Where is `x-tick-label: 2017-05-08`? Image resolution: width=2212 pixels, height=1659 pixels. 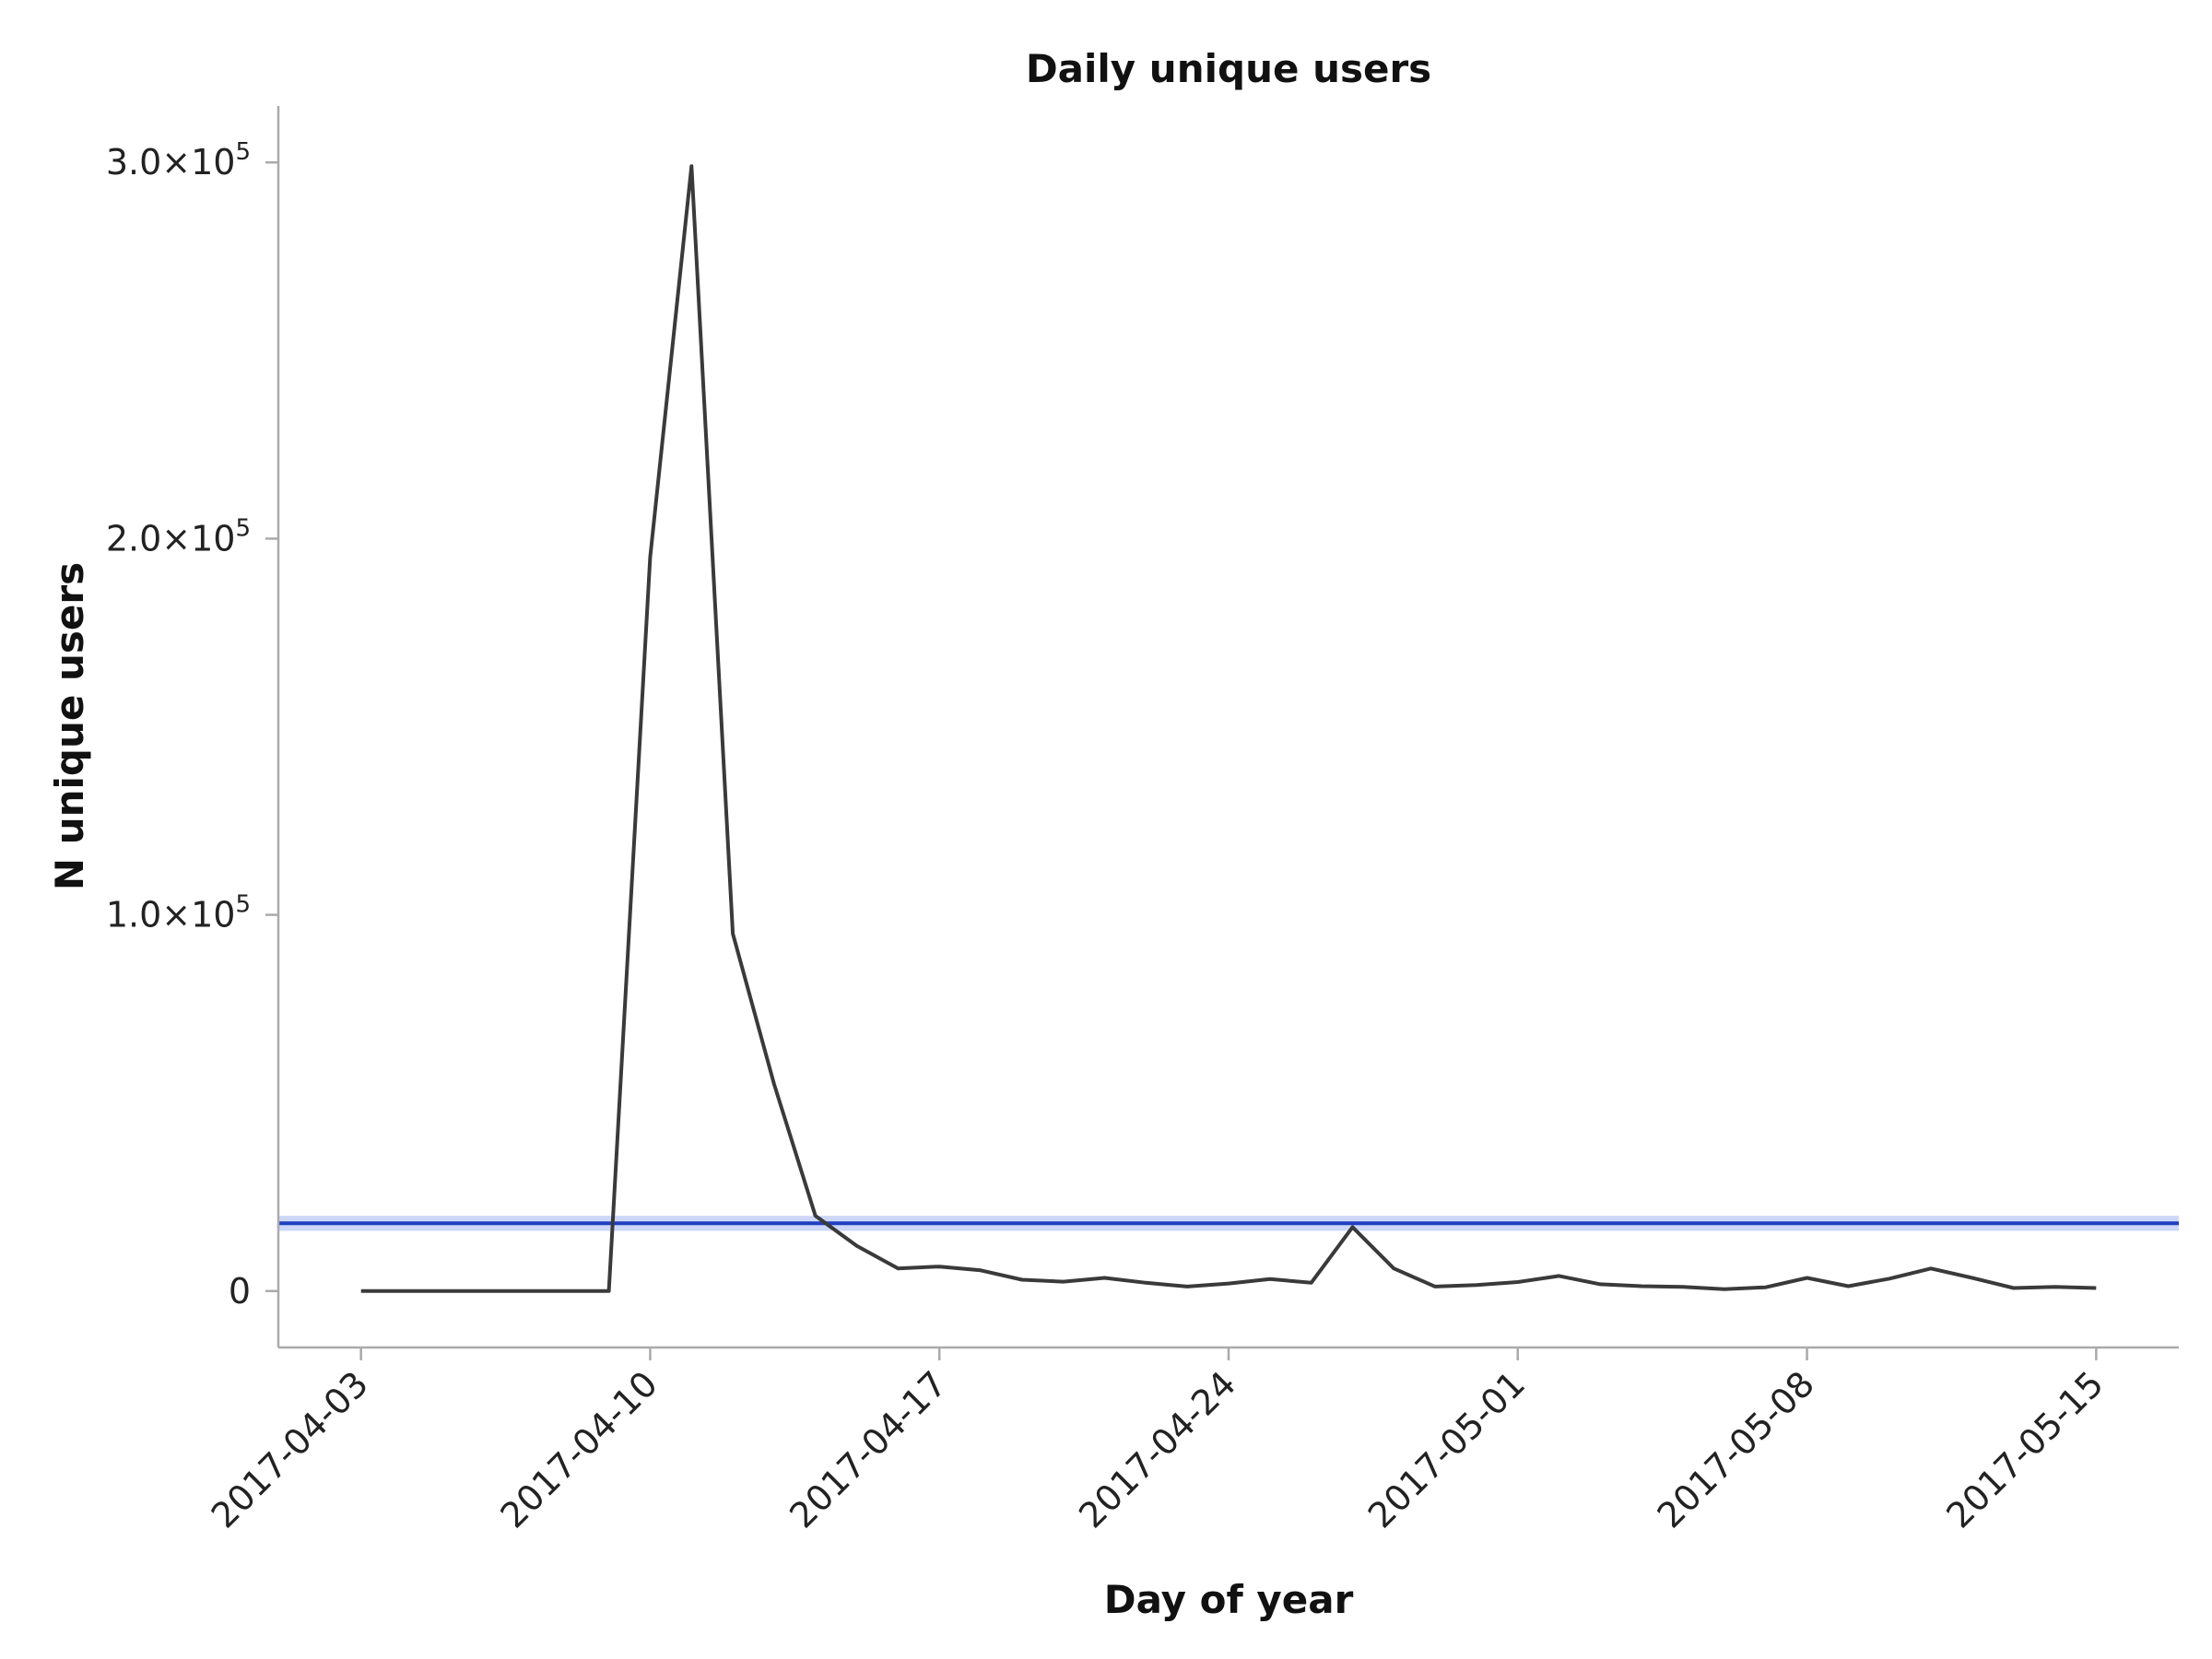
x-tick-label: 2017-05-08 is located at coordinates (1736, 1449).